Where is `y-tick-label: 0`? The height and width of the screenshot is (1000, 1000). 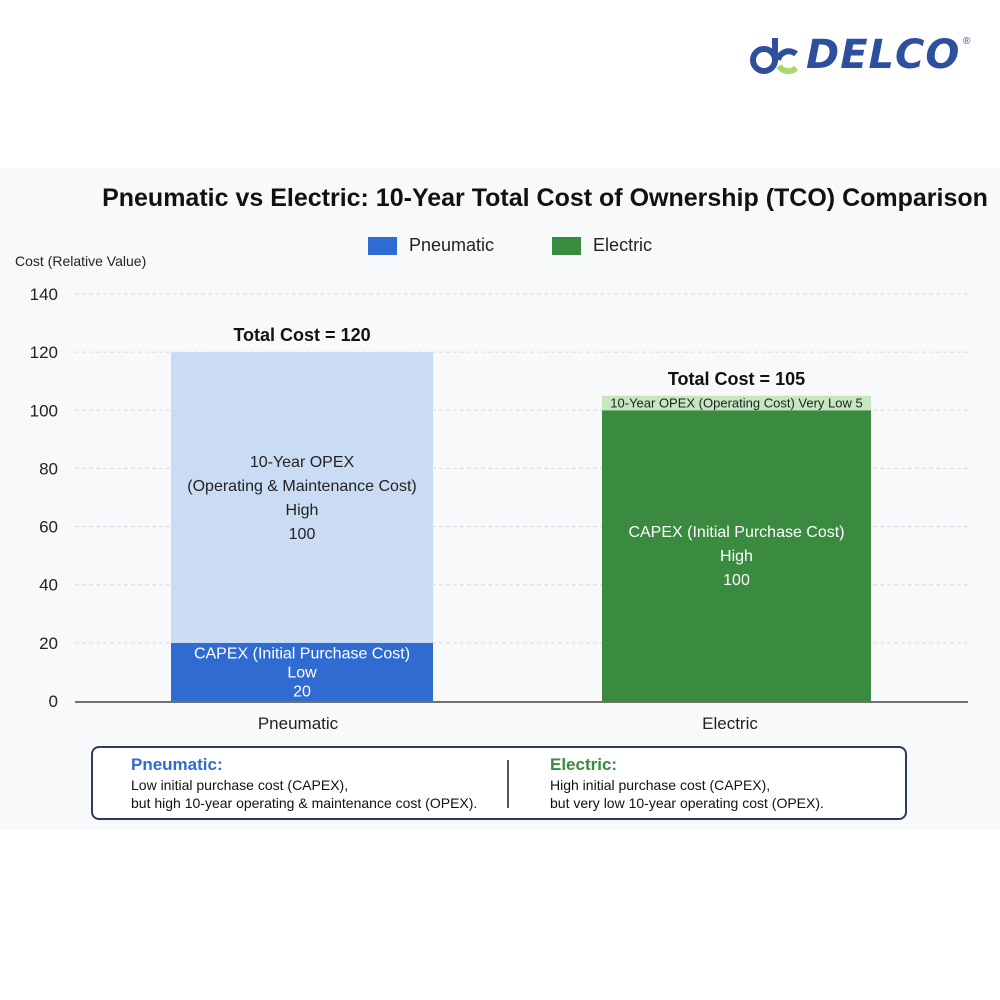 y-tick-label: 0 is located at coordinates (53, 701).